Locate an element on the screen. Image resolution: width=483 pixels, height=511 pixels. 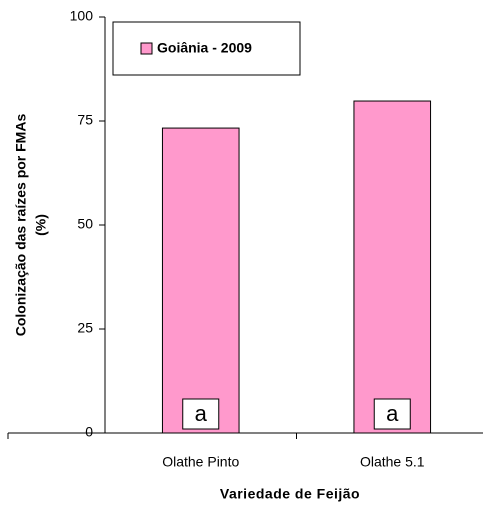
y-tick-label: 0 is located at coordinates (89, 432).